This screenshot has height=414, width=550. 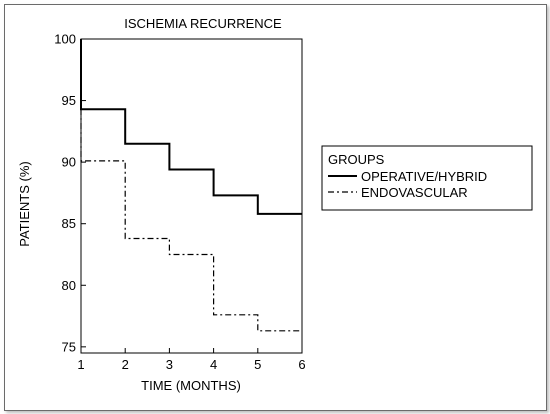 What do you see at coordinates (191, 385) in the screenshot?
I see `x-axis-label: TIME (MONTHS)` at bounding box center [191, 385].